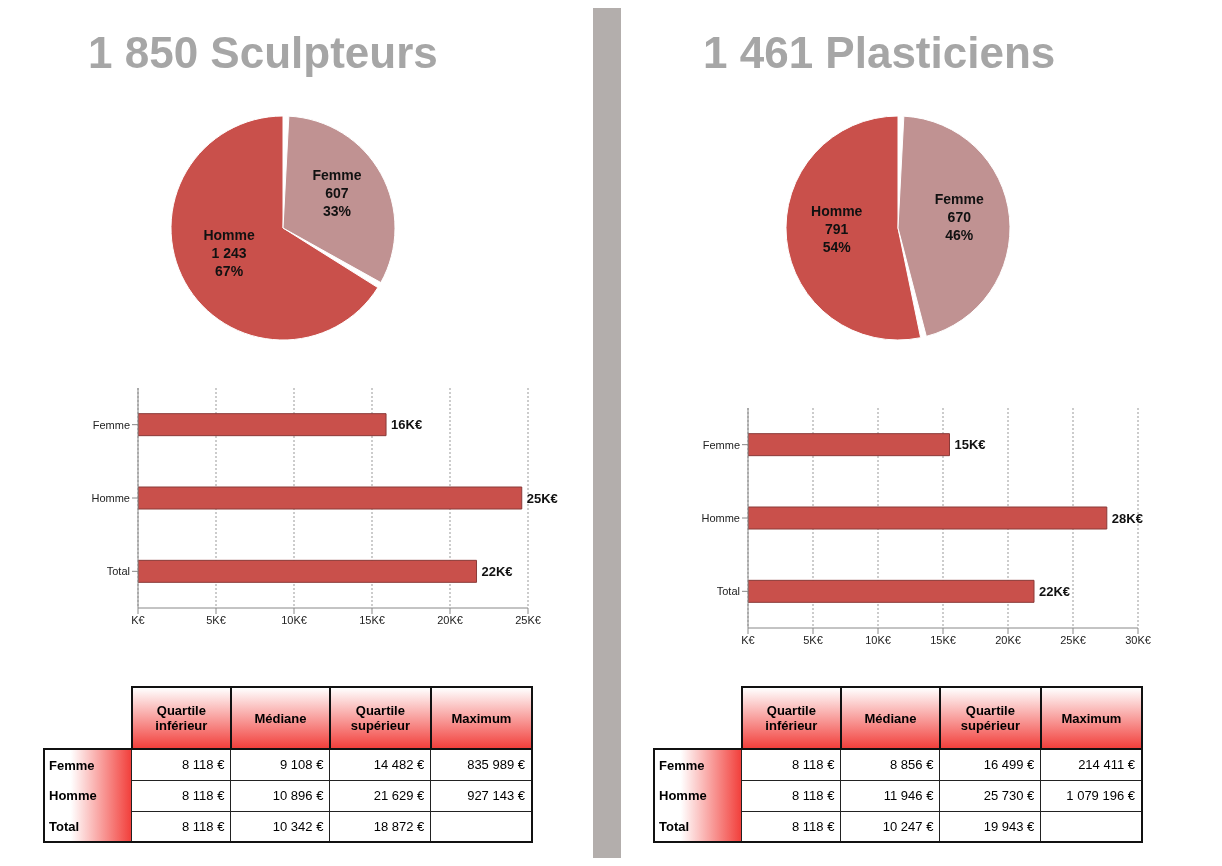 The image size is (1222, 866). I want to click on data-label: 791 54%, so click(837, 238).